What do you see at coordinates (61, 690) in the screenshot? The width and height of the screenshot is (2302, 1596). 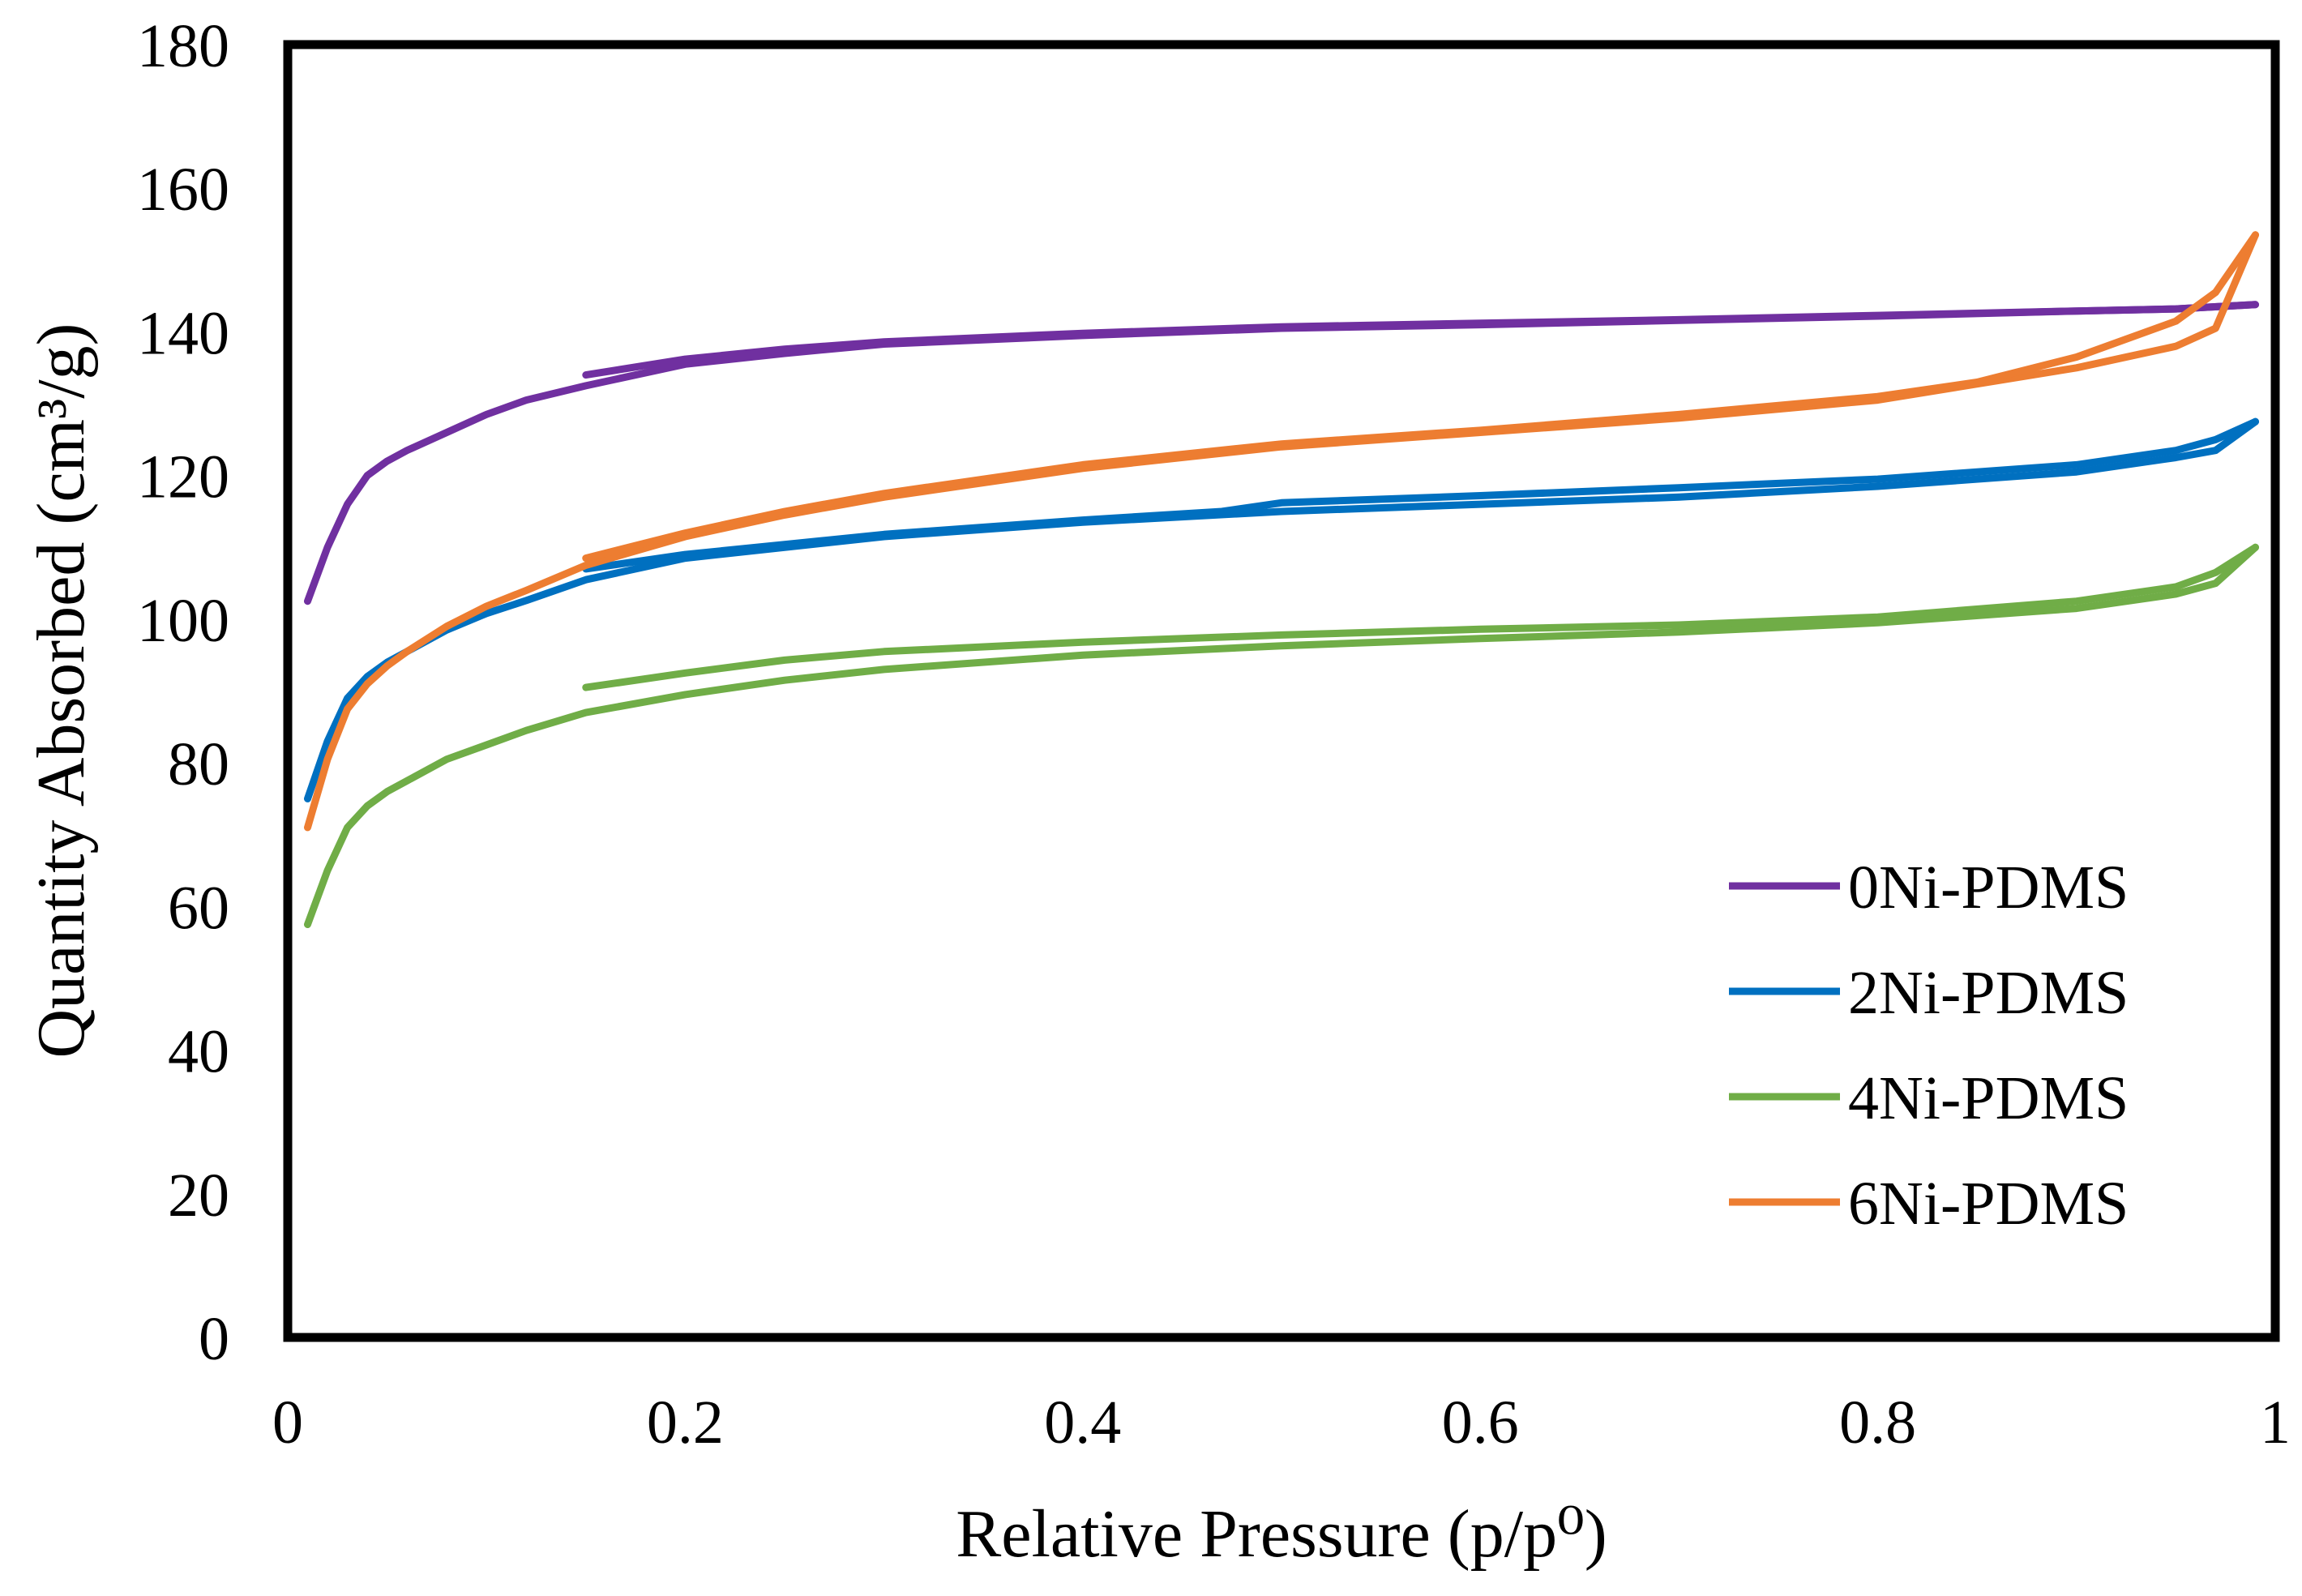 I see `y-axis-label: Quantity Absorbed (cm³/g)` at bounding box center [61, 690].